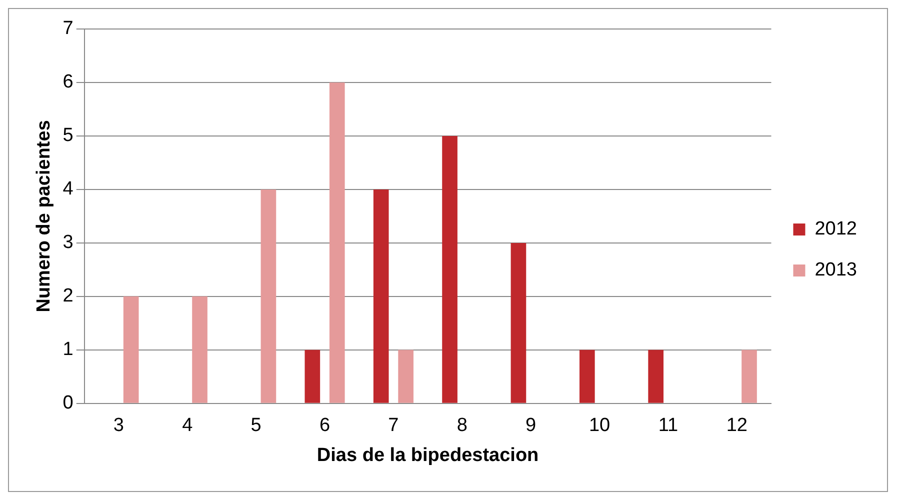 Image resolution: width=899 pixels, height=502 pixels. What do you see at coordinates (393, 425) in the screenshot?
I see `x-tick-label: 7` at bounding box center [393, 425].